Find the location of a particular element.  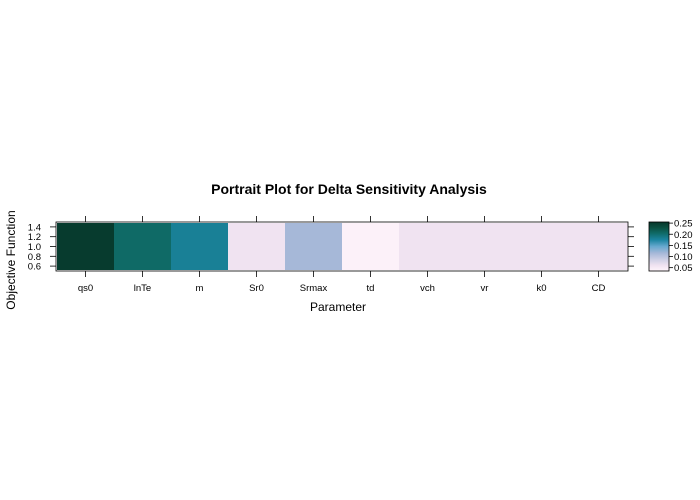

heatmap-cell-k0 is located at coordinates (542, 246).